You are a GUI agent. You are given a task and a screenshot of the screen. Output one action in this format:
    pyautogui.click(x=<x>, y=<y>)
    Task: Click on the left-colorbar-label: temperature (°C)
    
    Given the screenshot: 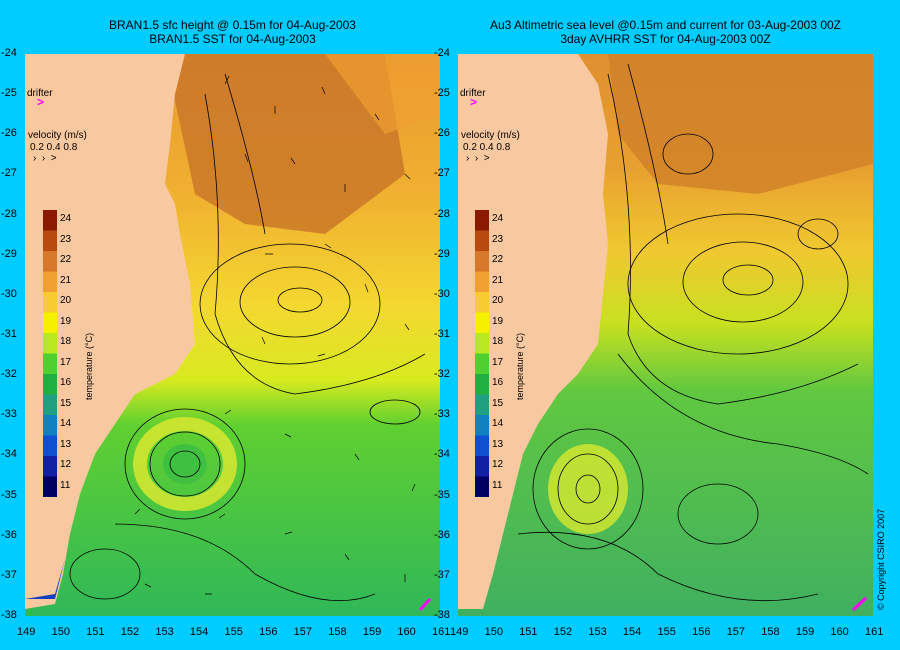 What is the action you would take?
    pyautogui.click(x=89, y=366)
    